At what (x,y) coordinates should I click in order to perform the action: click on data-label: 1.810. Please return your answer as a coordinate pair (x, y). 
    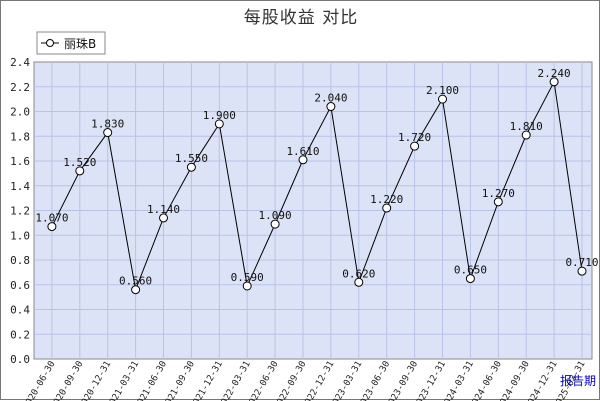
    Looking at the image, I should click on (526, 126).